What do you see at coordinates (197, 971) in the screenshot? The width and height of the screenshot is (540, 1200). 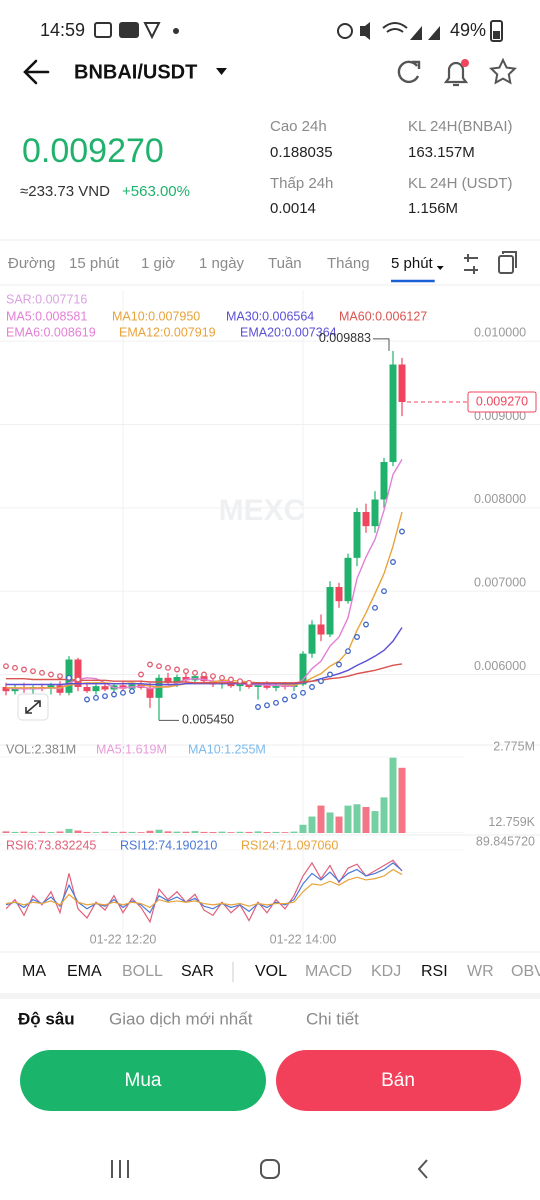 I see `indicator-tab: SAR` at bounding box center [197, 971].